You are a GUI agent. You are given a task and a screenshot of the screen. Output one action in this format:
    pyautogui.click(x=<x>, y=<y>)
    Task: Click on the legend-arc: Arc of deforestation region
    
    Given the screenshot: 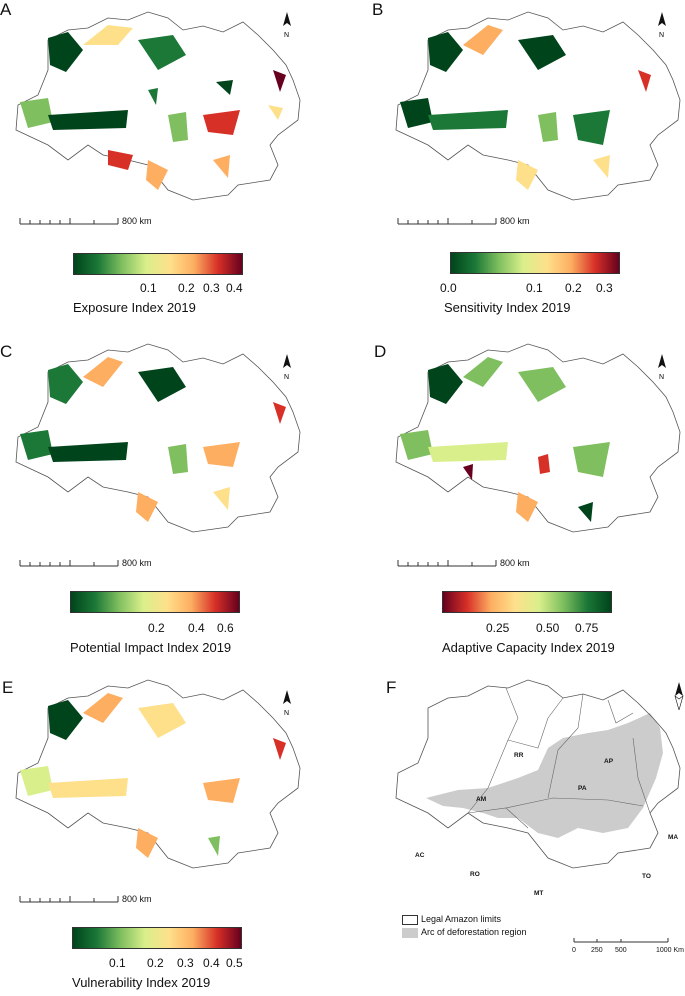 What is the action you would take?
    pyautogui.click(x=464, y=932)
    